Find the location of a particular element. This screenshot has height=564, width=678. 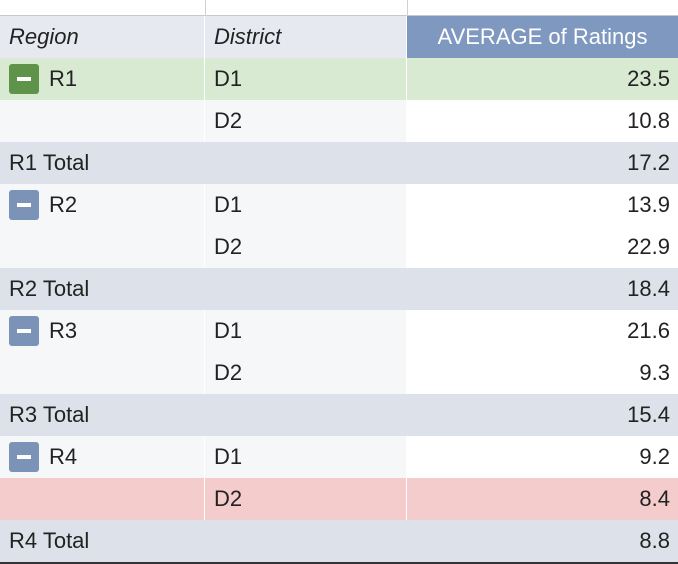

total-label: R4 Total is located at coordinates (203, 541).